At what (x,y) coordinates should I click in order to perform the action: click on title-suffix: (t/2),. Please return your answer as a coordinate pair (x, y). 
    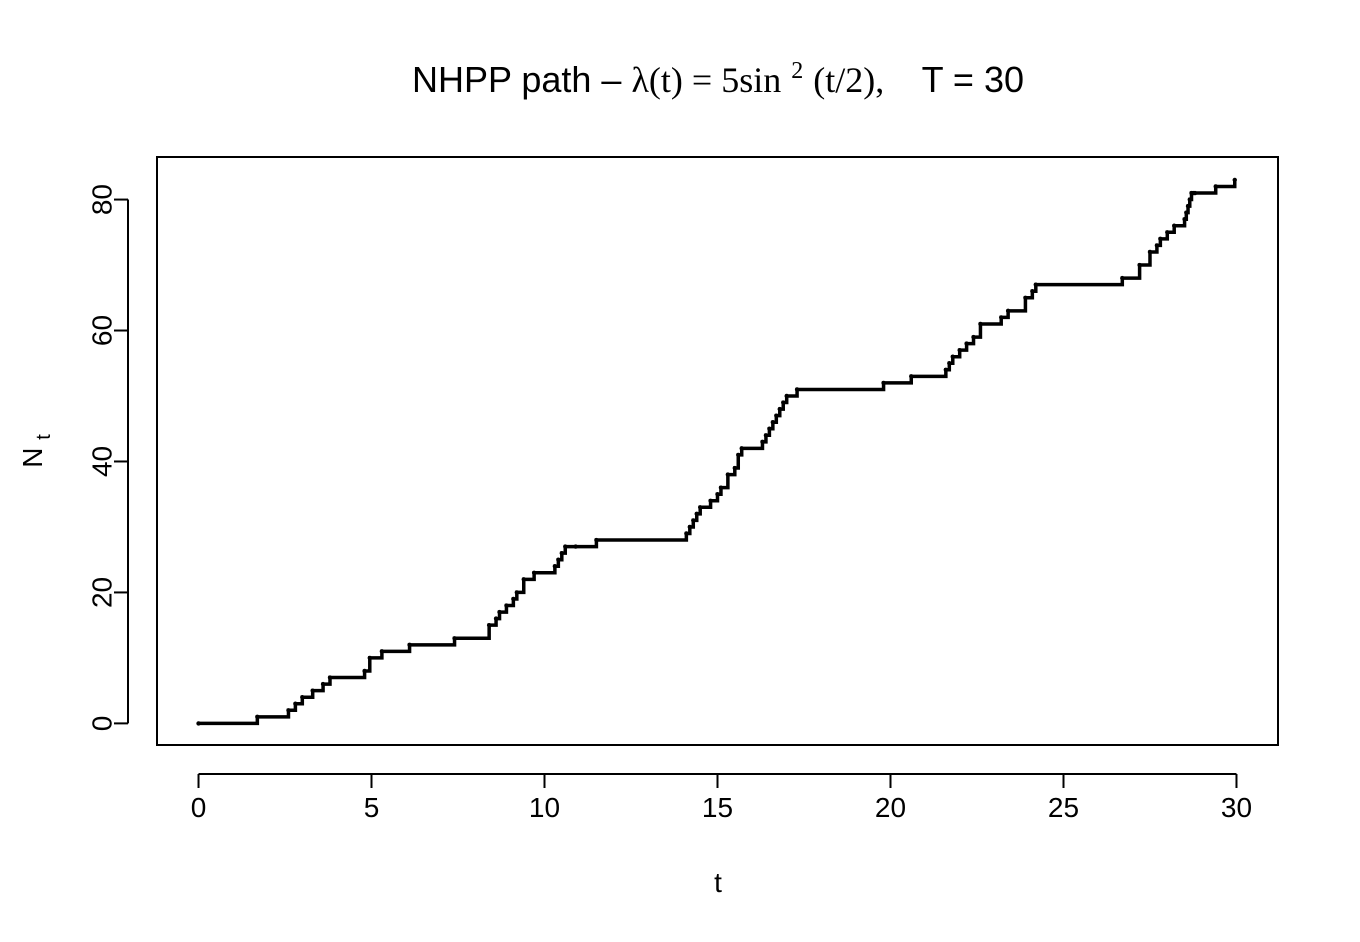
    Looking at the image, I should click on (848, 80).